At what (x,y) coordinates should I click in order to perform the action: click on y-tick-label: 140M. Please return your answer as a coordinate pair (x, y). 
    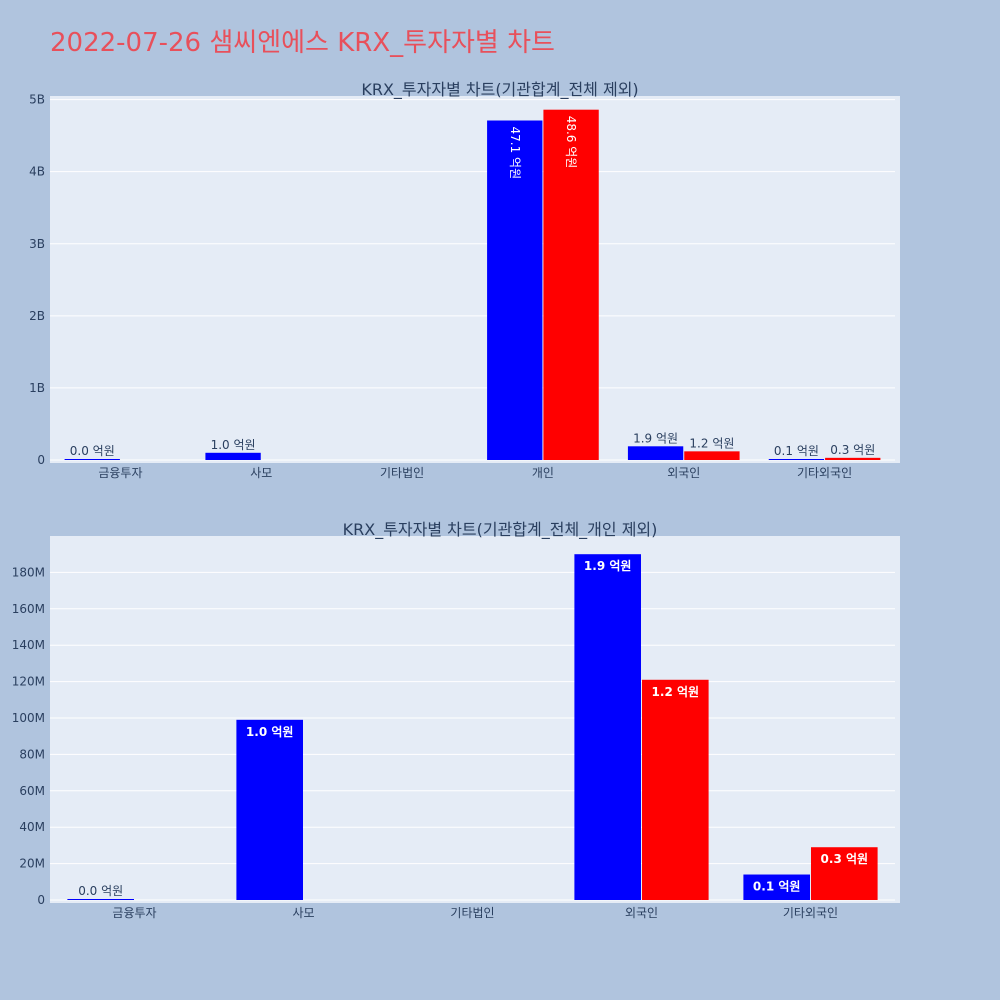
    Looking at the image, I should click on (28, 645).